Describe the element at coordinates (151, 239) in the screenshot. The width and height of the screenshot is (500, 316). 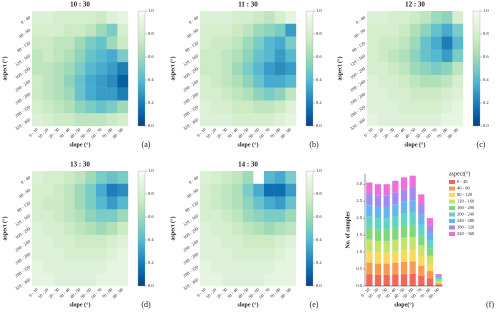
I see `colorbar-tick-label: 0.4` at that location.